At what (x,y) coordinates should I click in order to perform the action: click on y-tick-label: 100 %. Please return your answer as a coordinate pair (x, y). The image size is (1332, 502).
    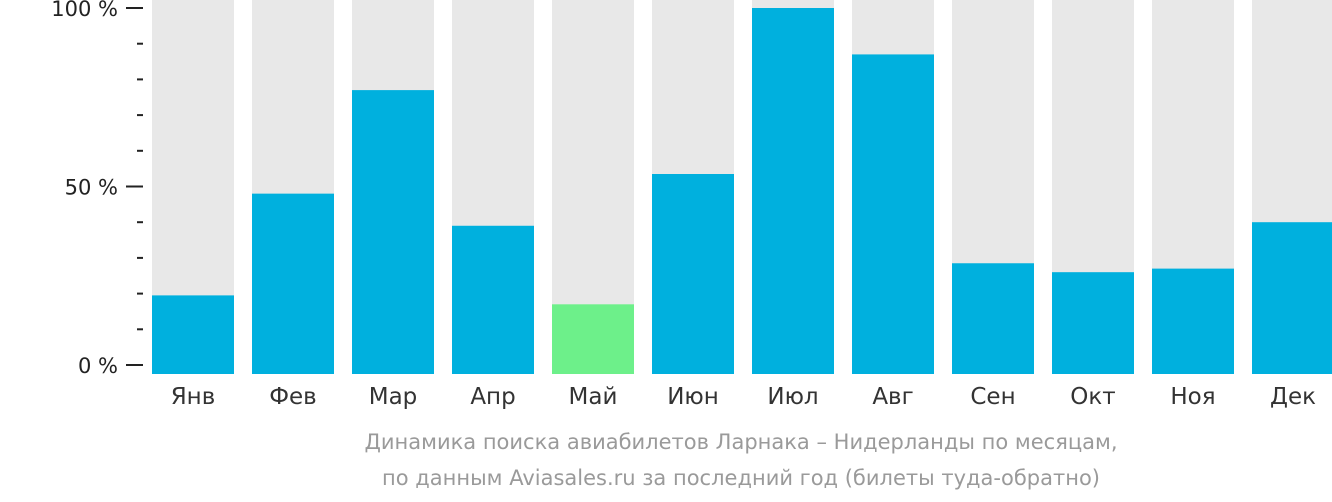
    Looking at the image, I should click on (84, 10).